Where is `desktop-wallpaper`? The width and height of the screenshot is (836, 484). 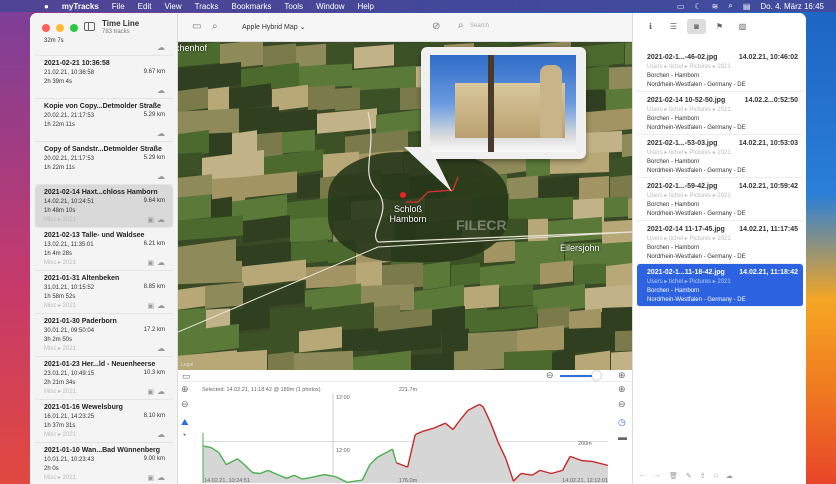
desktop-wallpaper is located at coordinates (821, 242).